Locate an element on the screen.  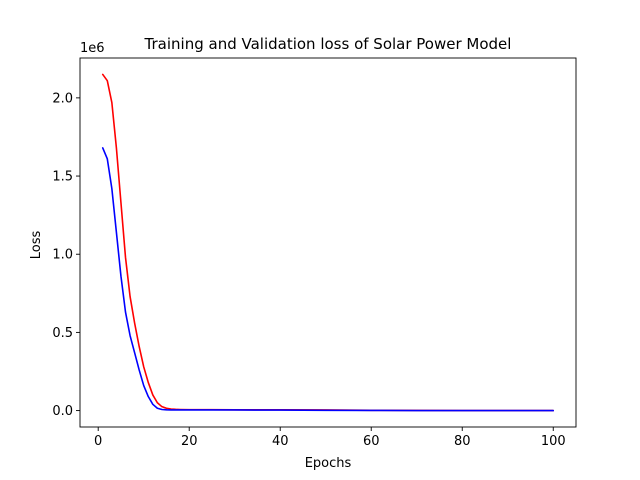
y-tick-label: 2.0 is located at coordinates (62, 98).